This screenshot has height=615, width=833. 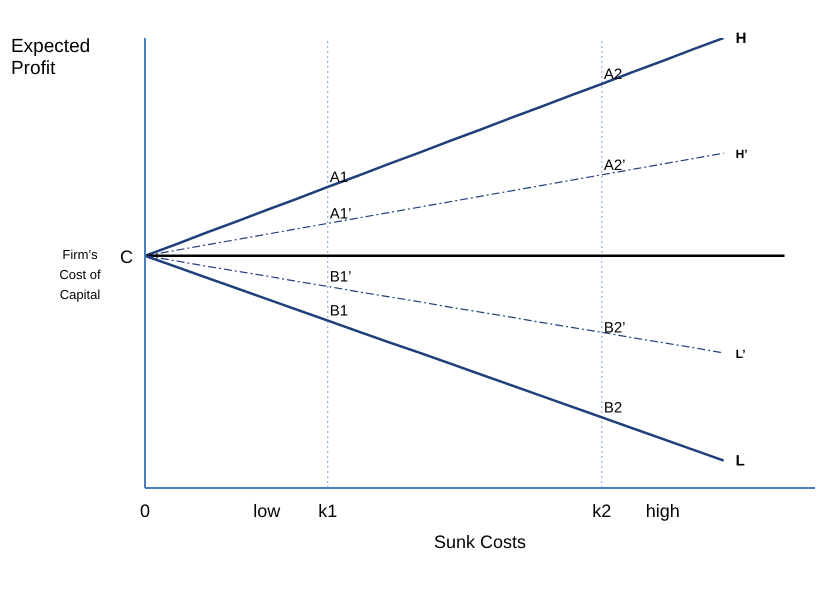 What do you see at coordinates (741, 38) in the screenshot?
I see `series-label: H` at bounding box center [741, 38].